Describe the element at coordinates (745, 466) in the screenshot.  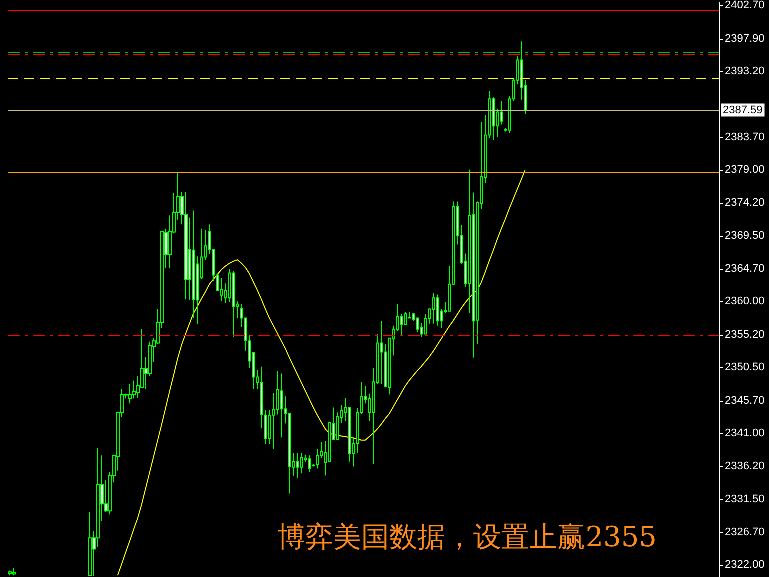
I see `y-tick-label: 2336.20` at that location.